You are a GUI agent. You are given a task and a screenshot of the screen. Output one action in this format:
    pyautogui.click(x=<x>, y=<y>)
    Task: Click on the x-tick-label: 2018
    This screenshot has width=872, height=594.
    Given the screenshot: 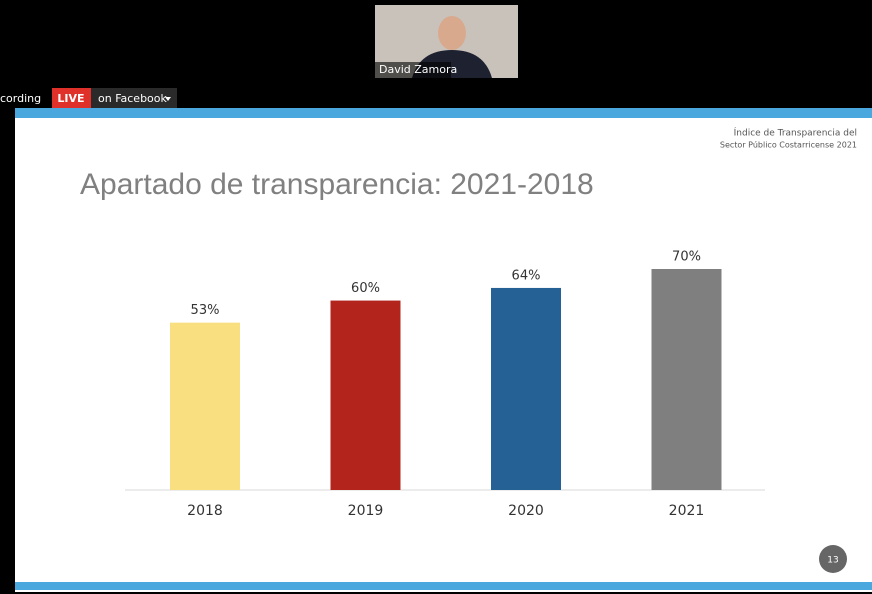 What is the action you would take?
    pyautogui.click(x=205, y=511)
    